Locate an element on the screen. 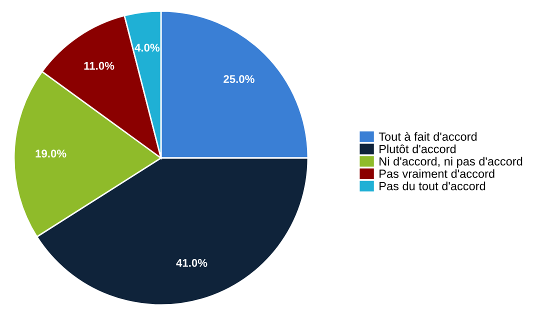 Image resolution: width=538 pixels, height=320 pixels. legend-label: Plutôt d'accord is located at coordinates (418, 149).